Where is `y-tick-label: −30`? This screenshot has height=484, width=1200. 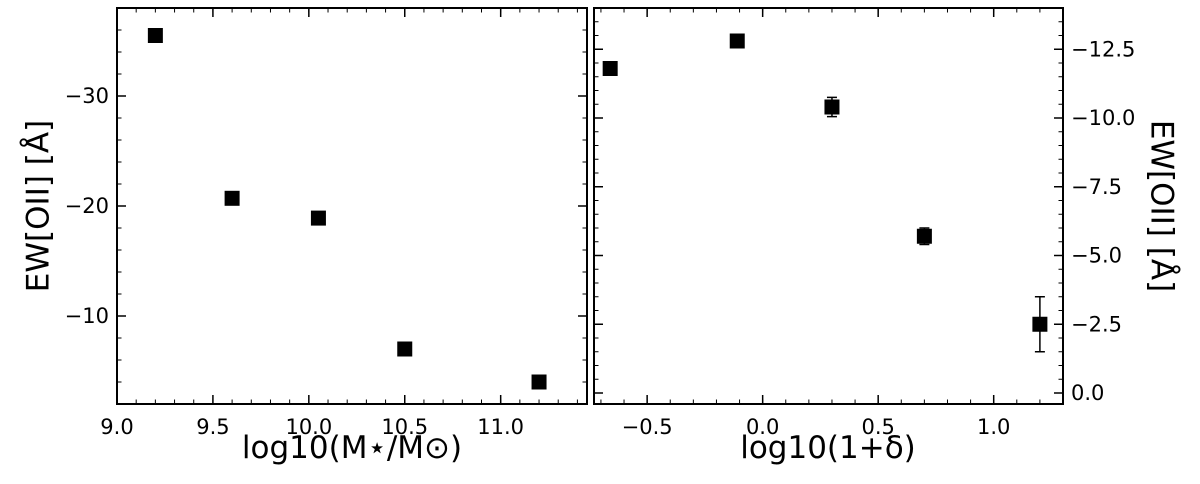 y-tick-label: −30 is located at coordinates (87, 96).